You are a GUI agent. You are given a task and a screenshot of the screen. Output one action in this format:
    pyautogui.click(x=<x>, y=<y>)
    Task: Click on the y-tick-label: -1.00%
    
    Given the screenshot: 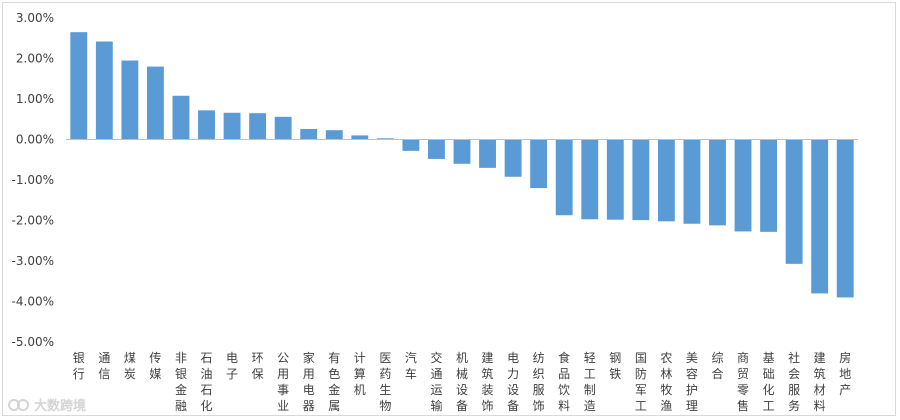 What is the action you would take?
    pyautogui.click(x=33, y=180)
    